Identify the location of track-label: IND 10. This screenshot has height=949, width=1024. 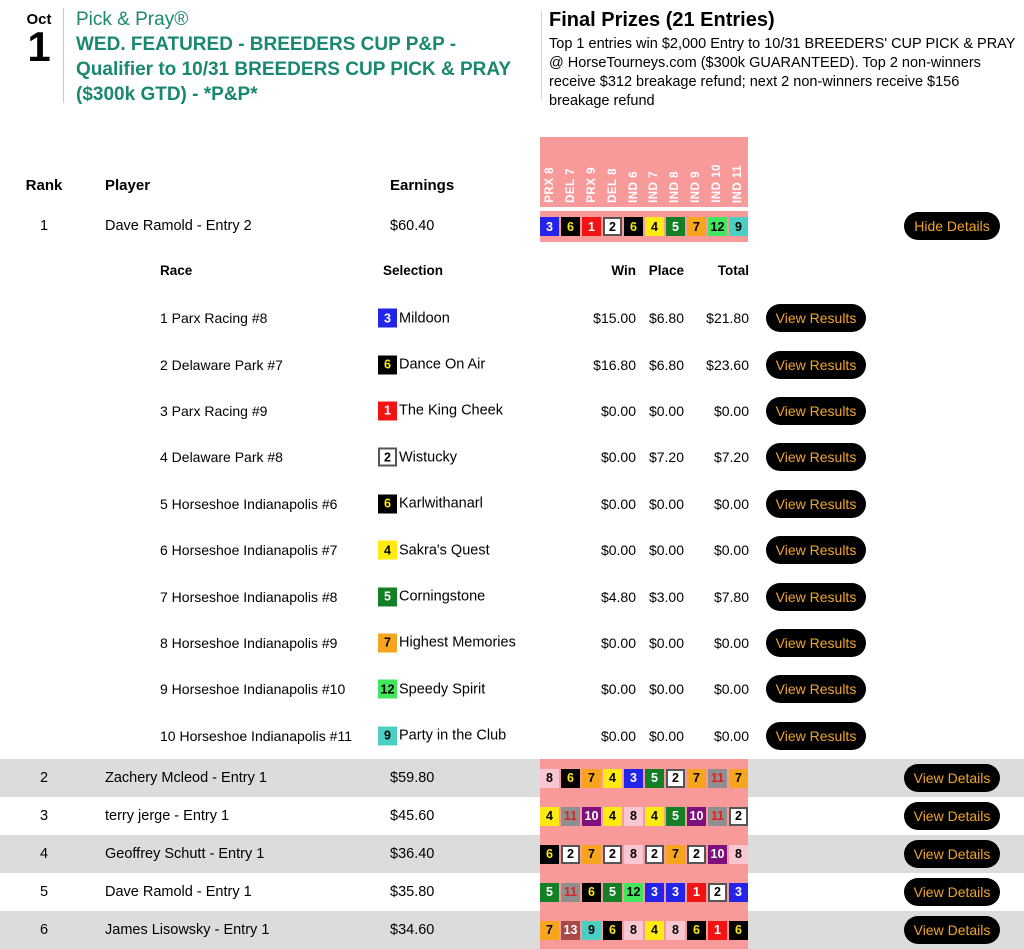
(716, 183).